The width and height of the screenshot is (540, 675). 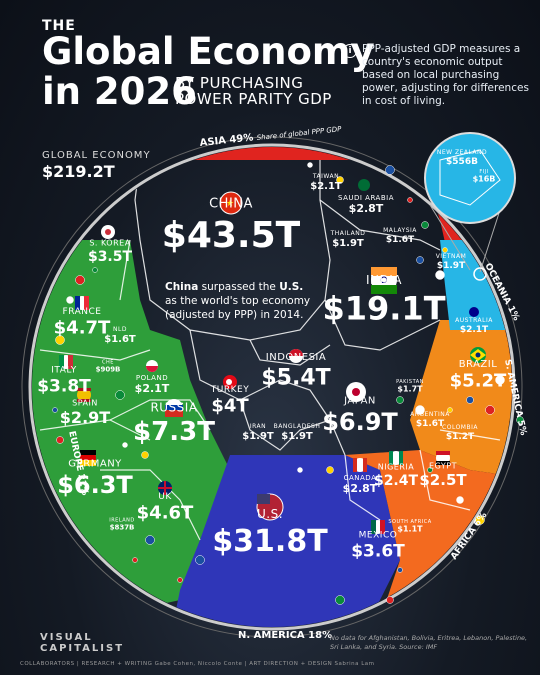 What do you see at coordinates (359, 400) in the screenshot?
I see `country-name-japan: JAPAN` at bounding box center [359, 400].